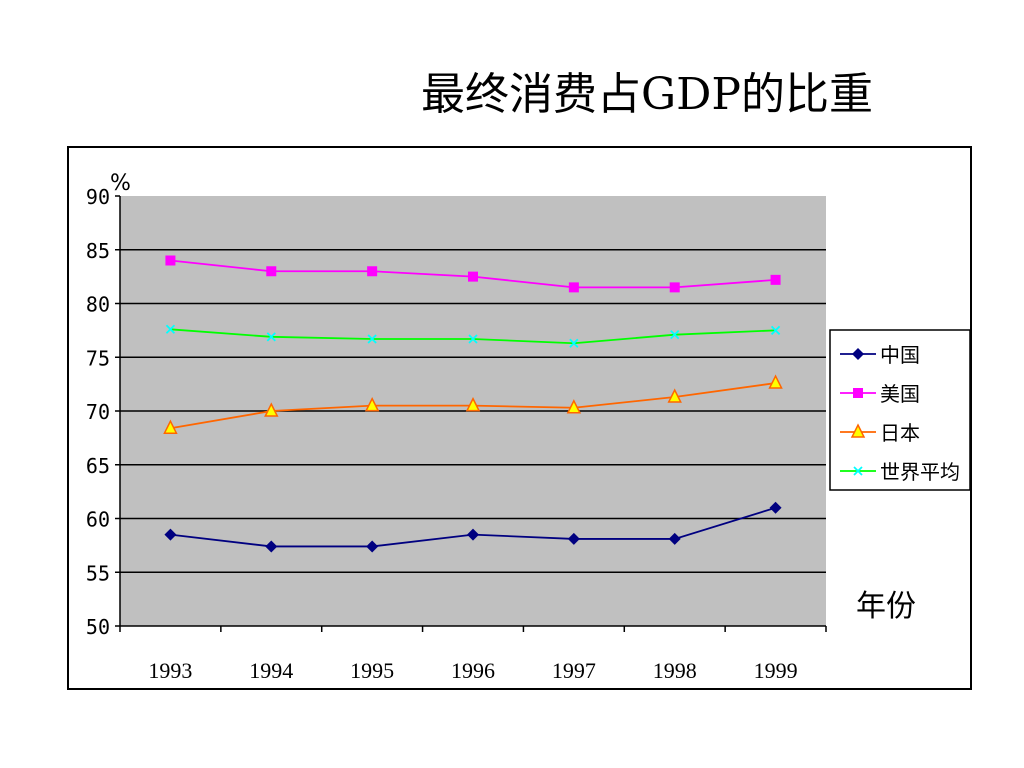 The width and height of the screenshot is (1024, 768). What do you see at coordinates (900, 410) in the screenshot?
I see `legend-box` at bounding box center [900, 410].